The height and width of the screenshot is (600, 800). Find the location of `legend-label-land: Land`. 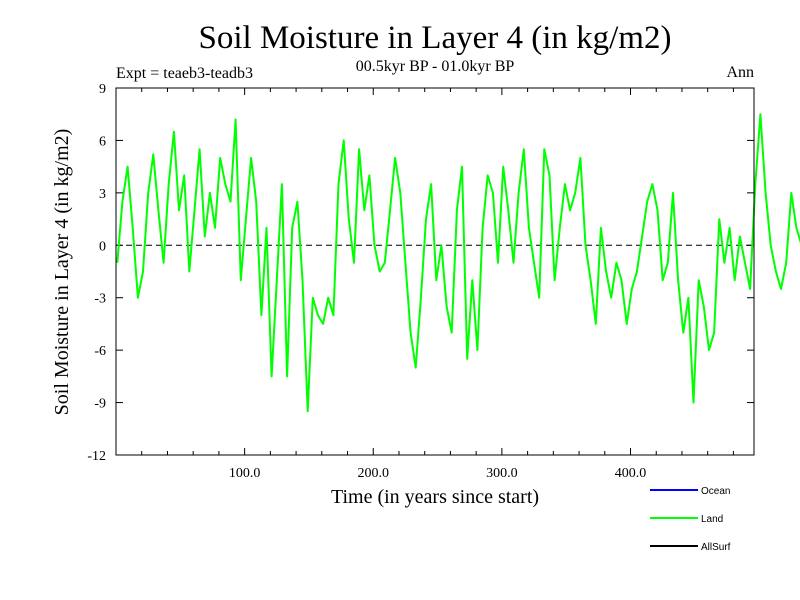

legend-label-land: Land is located at coordinates (712, 519).